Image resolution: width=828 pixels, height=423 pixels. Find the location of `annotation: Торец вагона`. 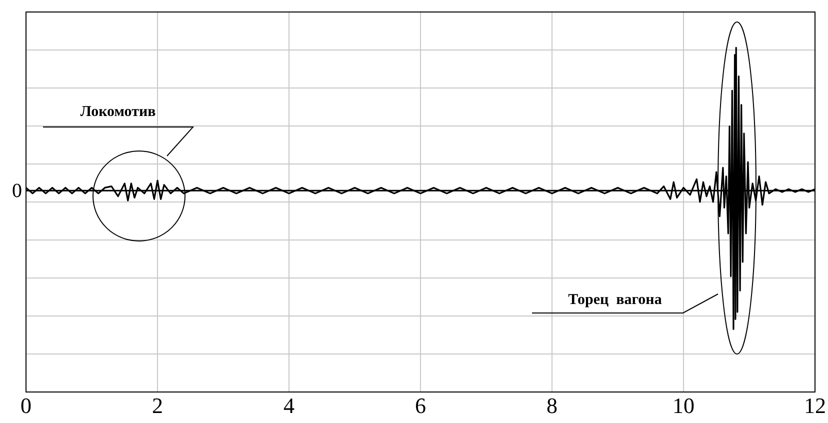

annotation: Торец вагона is located at coordinates (615, 300).